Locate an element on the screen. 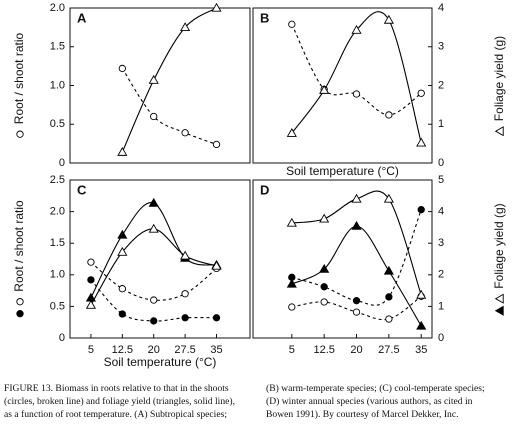  panel-label: D is located at coordinates (264, 189).